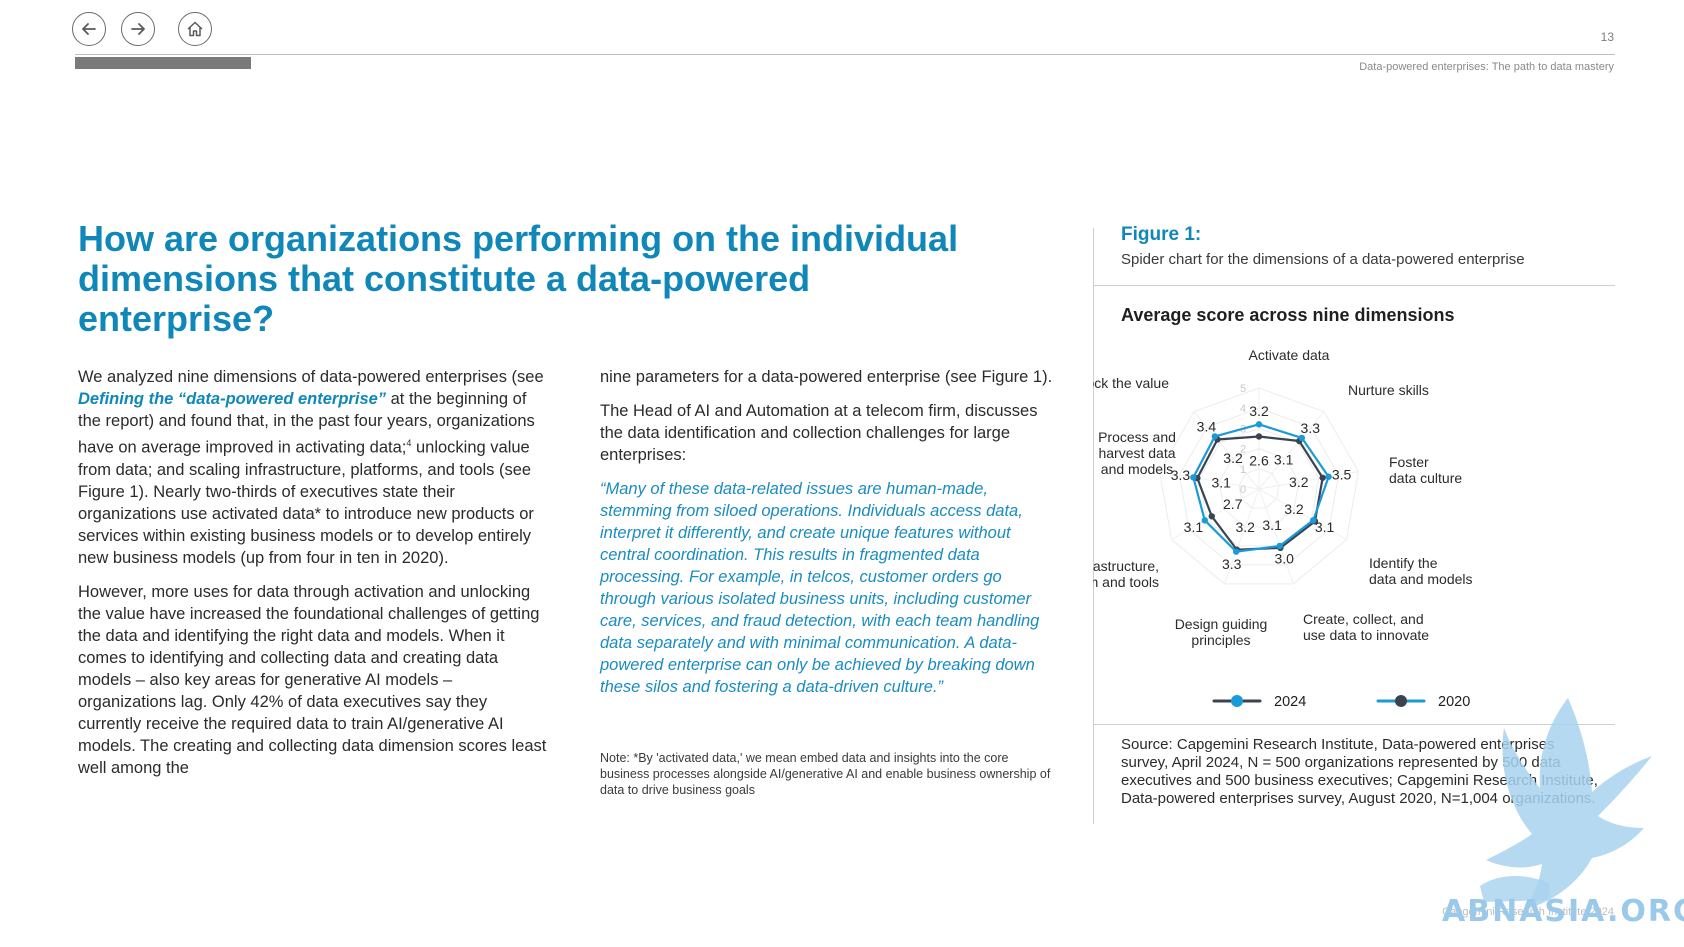 Image resolution: width=1684 pixels, height=947 pixels. I want to click on axis-label-line: Process and, so click(1137, 437).